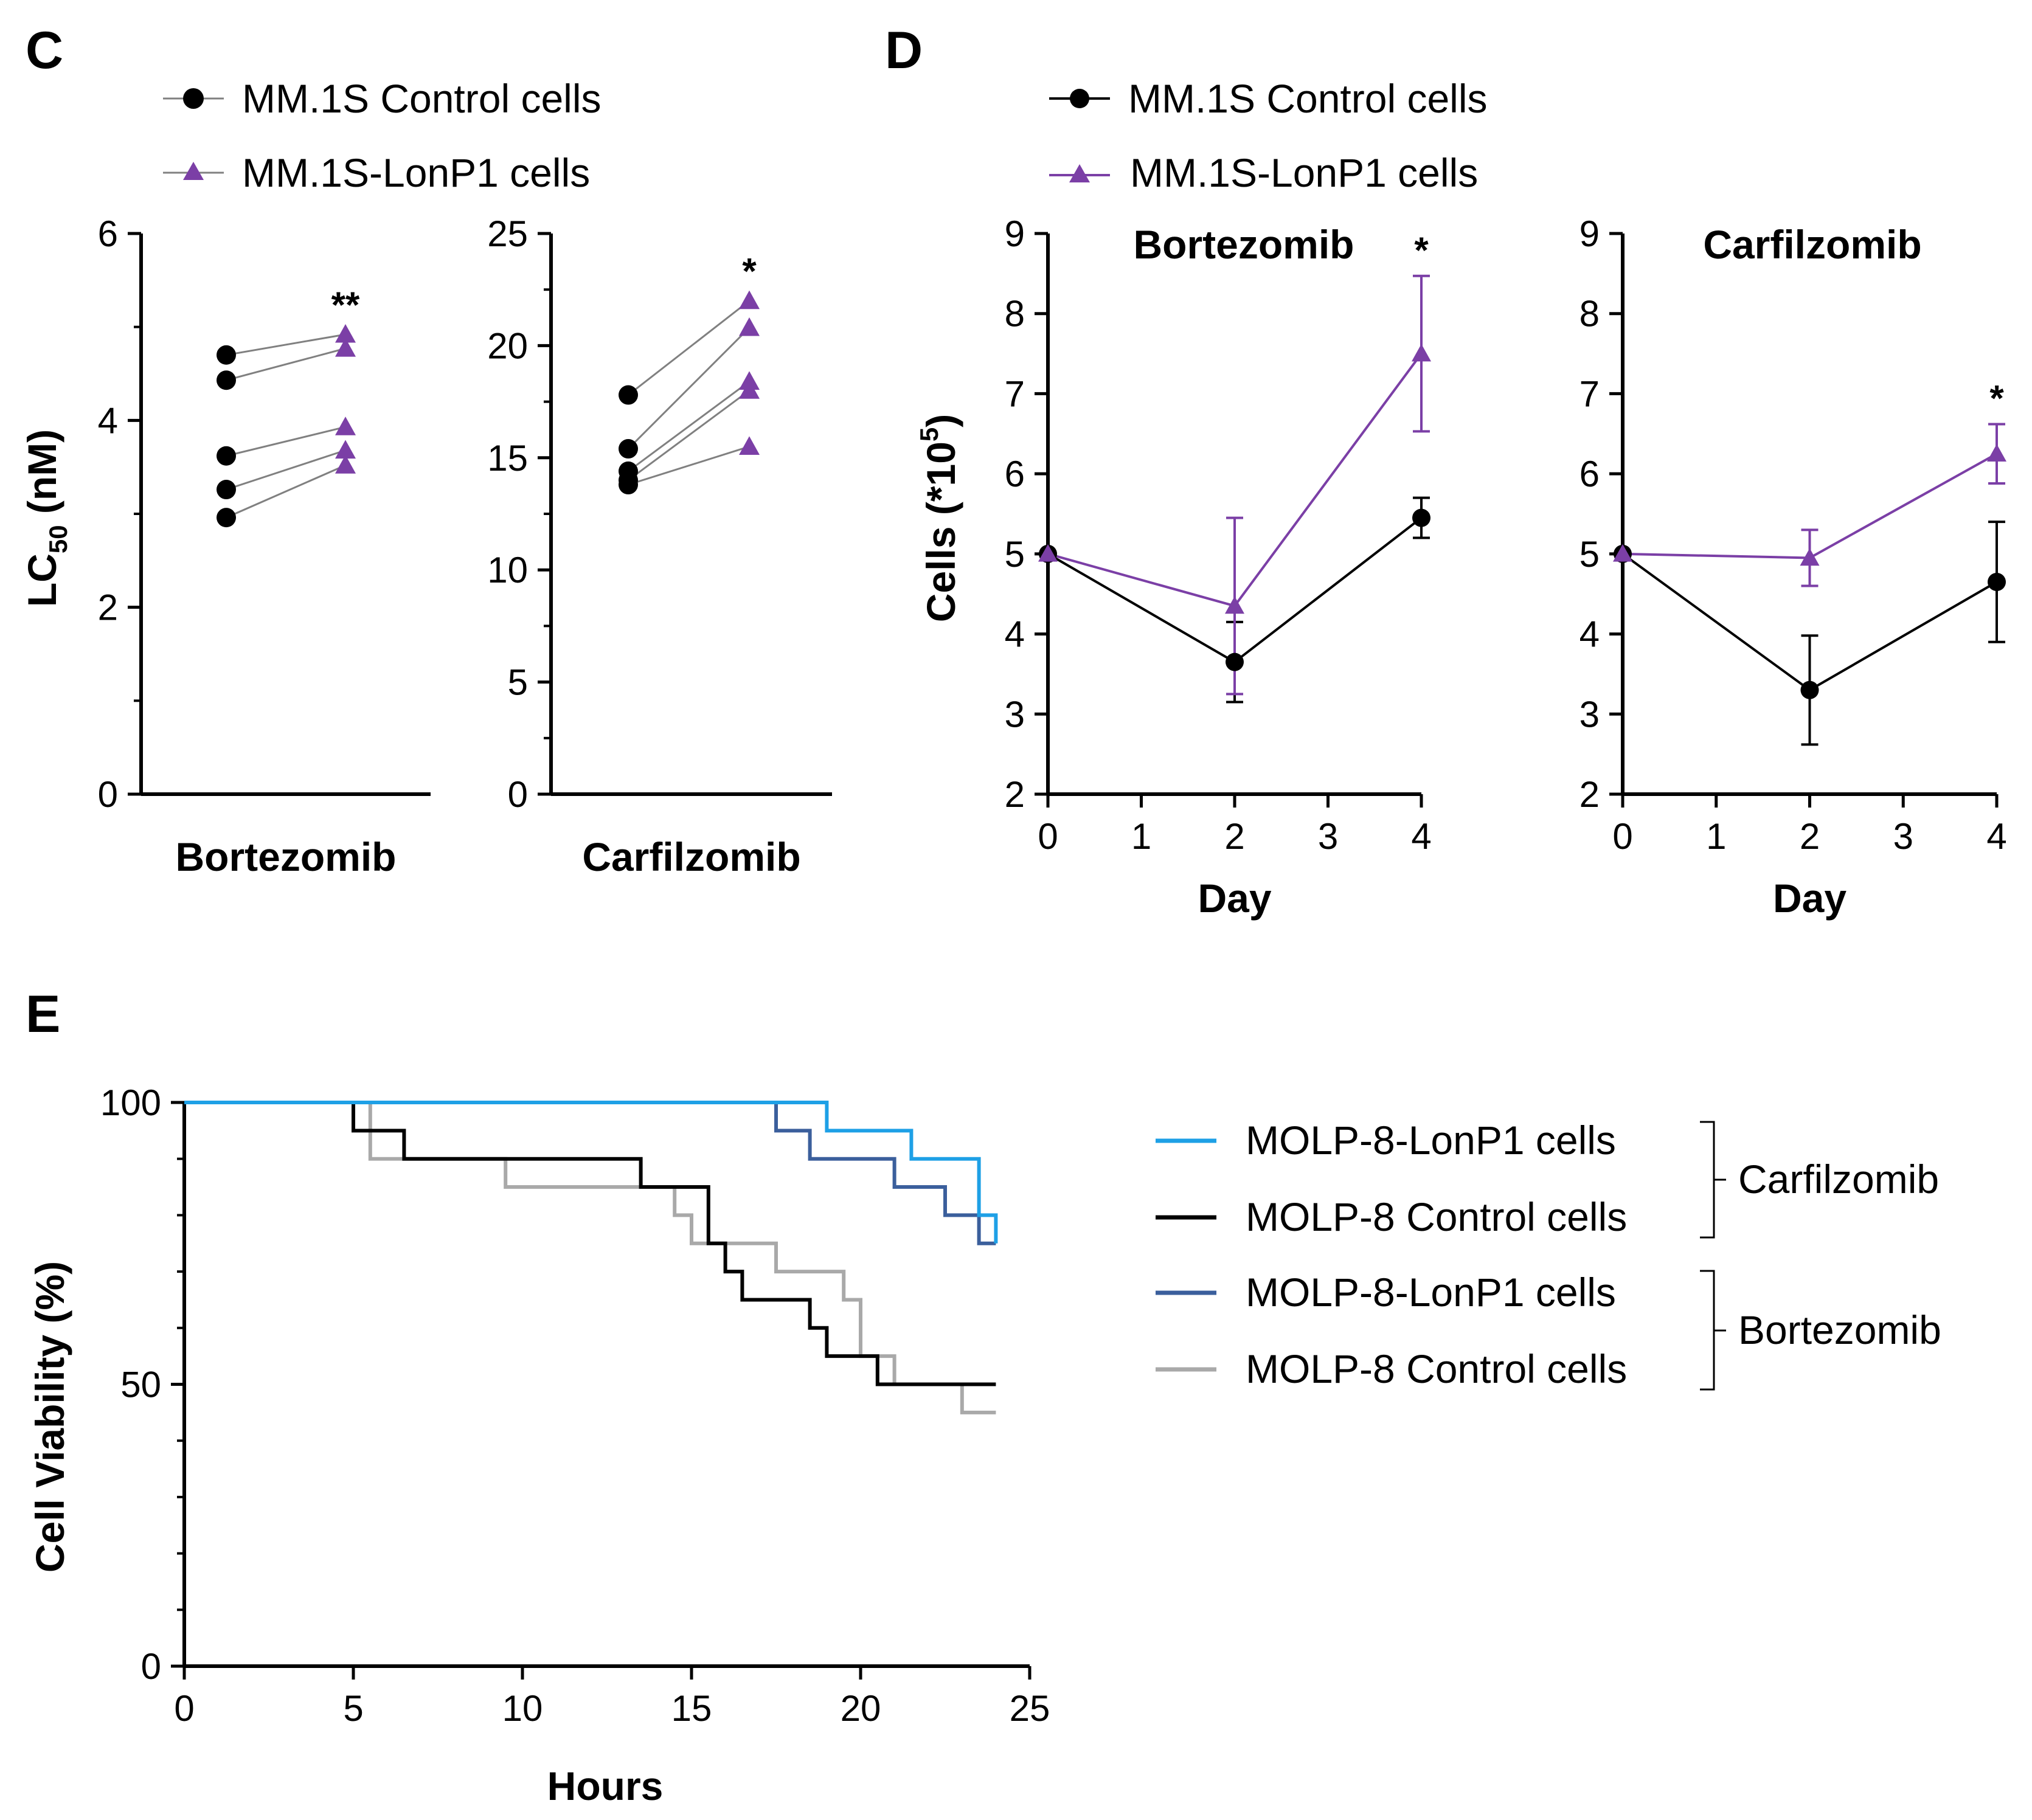 This screenshot has height=1820, width=2032. Describe the element at coordinates (1713, 1330) in the screenshot. I see `legend-e-bortezomib-bracket` at that location.